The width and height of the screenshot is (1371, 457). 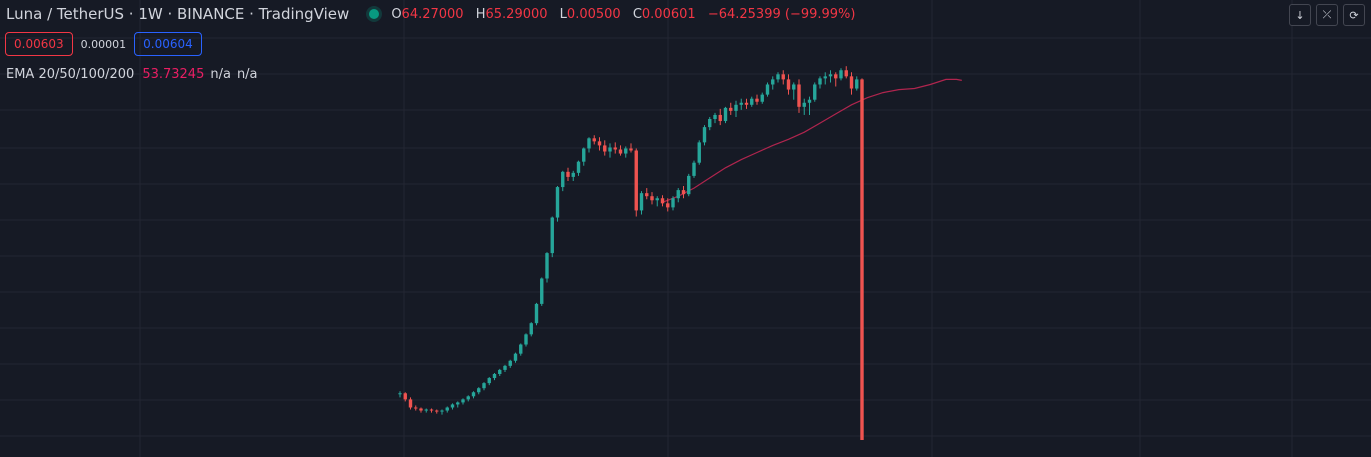 What do you see at coordinates (480, 14) in the screenshot?
I see `high-label: H` at bounding box center [480, 14].